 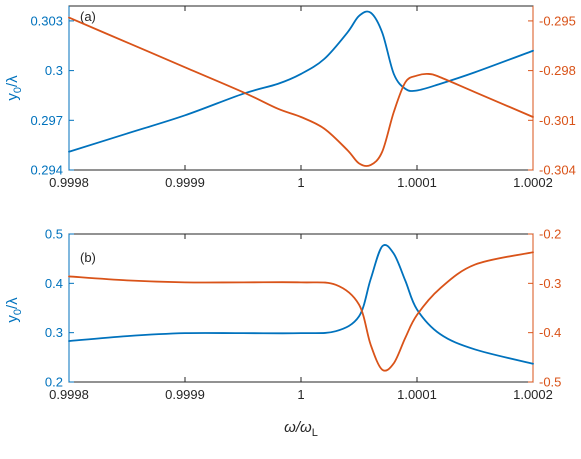 What do you see at coordinates (557, 120) in the screenshot?
I see `y-right-tick-label: -0.301` at bounding box center [557, 120].